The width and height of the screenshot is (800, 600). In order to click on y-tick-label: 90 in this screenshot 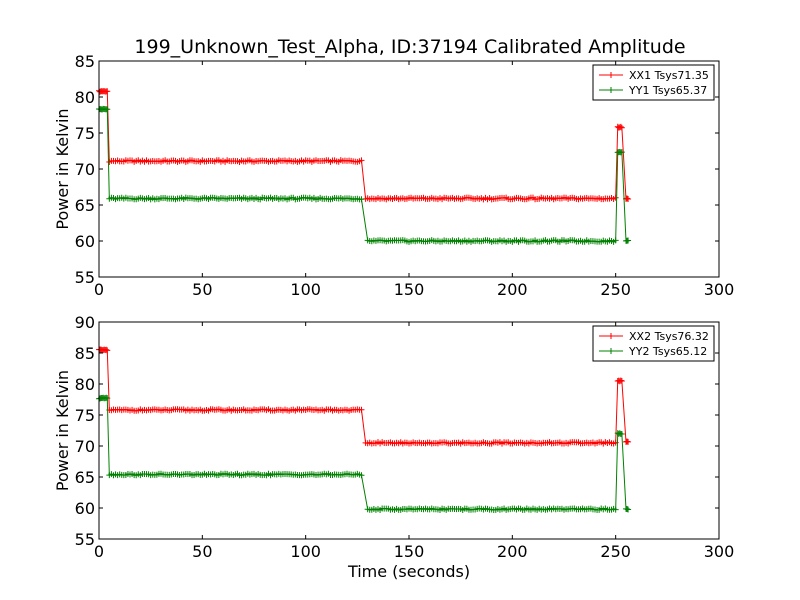, I will do `click(85, 322)`.